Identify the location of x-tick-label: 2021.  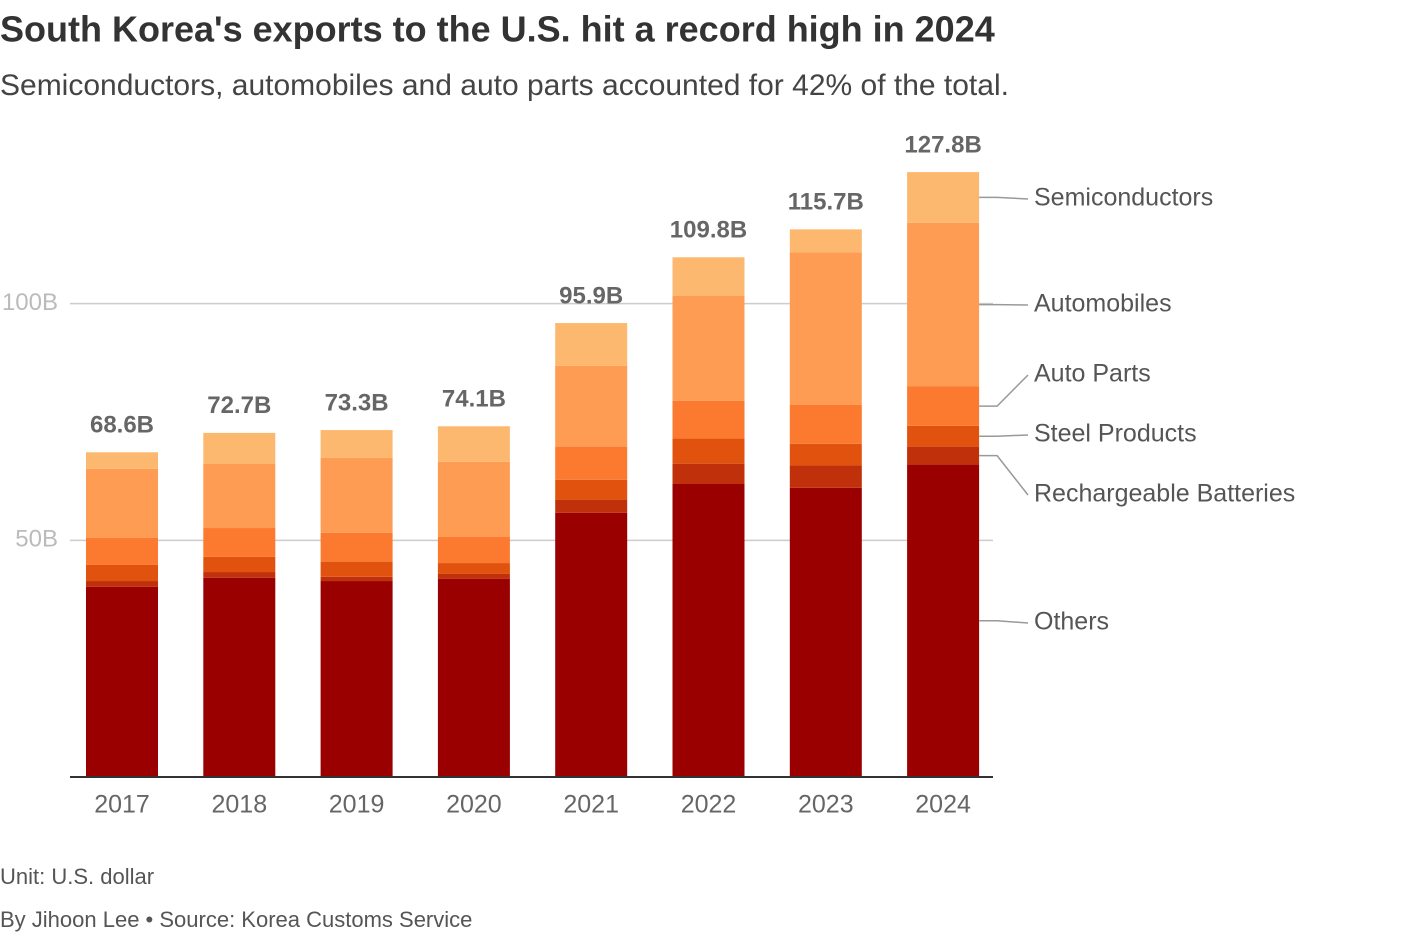
(591, 805).